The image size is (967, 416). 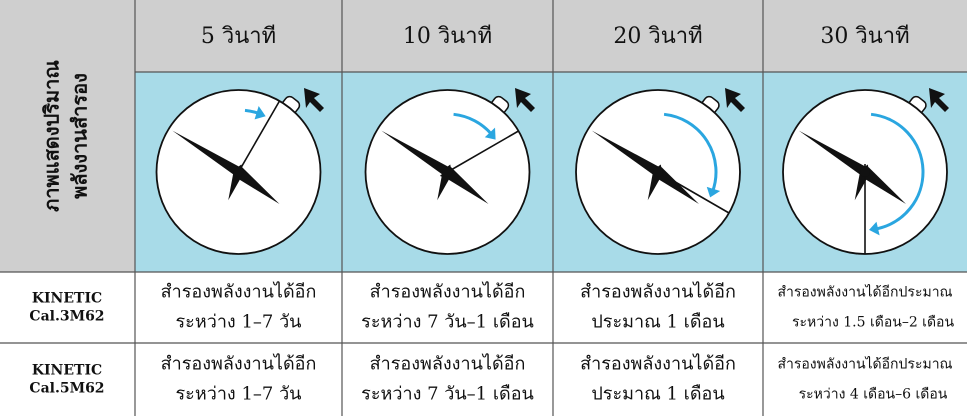 I want to click on row-label: Cal.5M62, so click(x=66, y=389).